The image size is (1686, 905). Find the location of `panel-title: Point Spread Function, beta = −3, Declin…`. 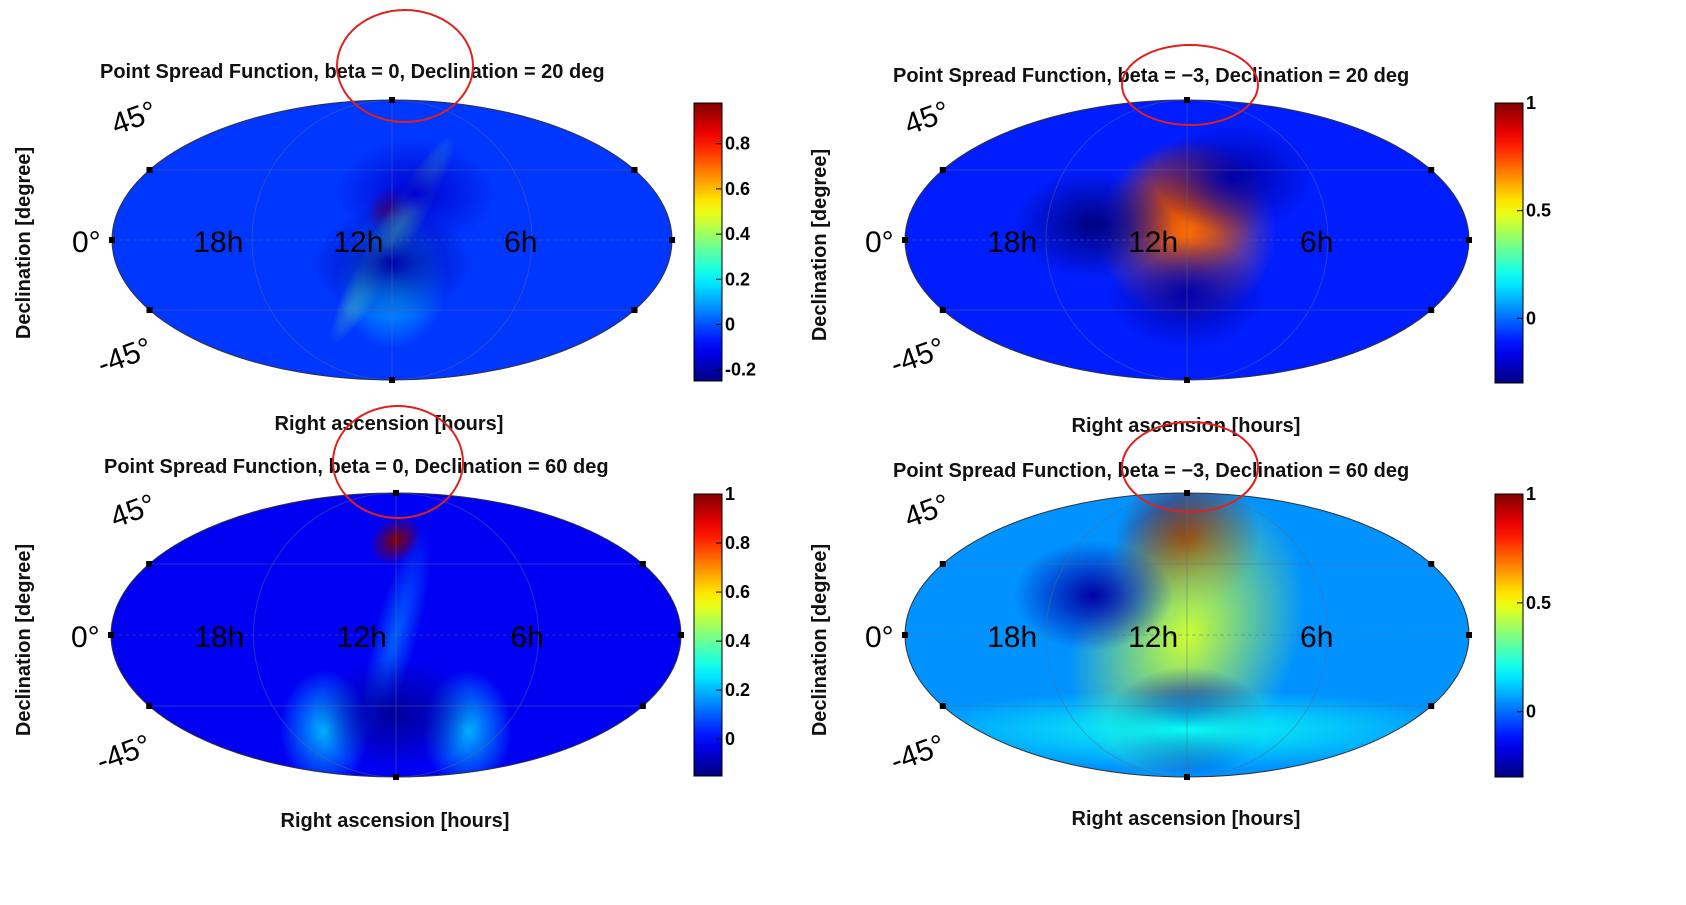

panel-title: Point Spread Function, beta = −3, Declin… is located at coordinates (1151, 76).